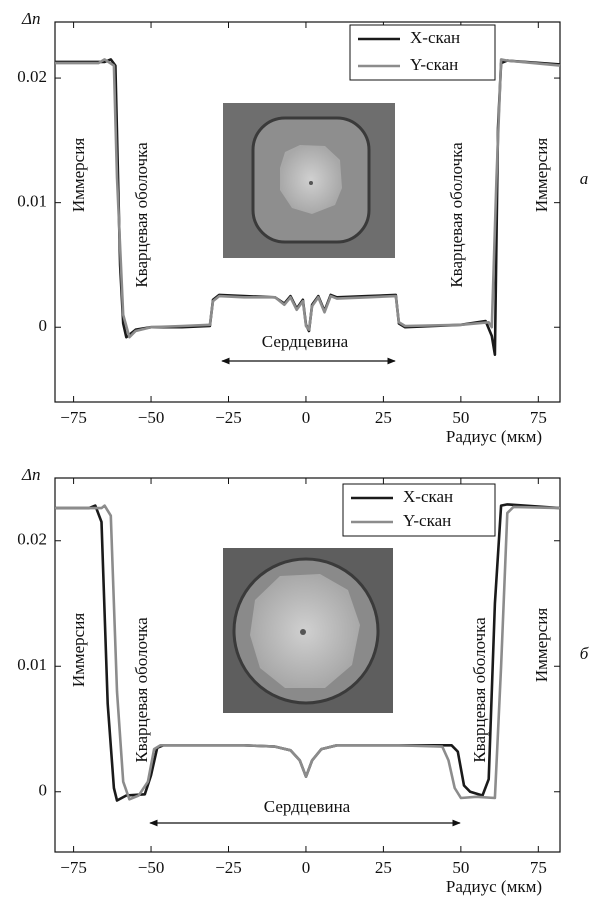  I want to click on panel-label: а, so click(584, 178).